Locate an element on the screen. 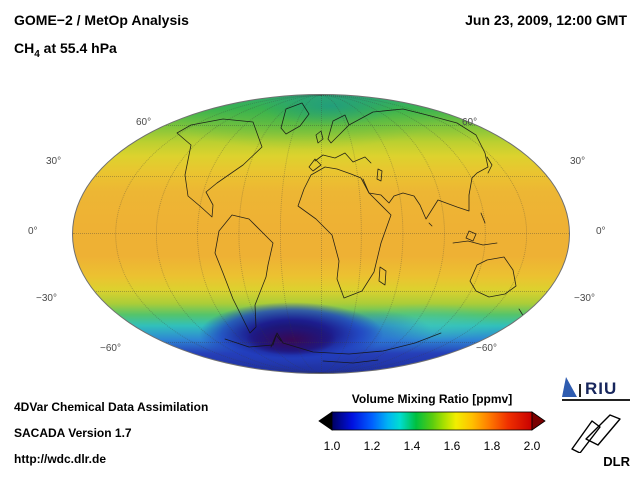 Image resolution: width=640 pixels, height=480 pixels. colorbar: Volume Mixing Ratio [ppmv] is located at coordinates (432, 422).